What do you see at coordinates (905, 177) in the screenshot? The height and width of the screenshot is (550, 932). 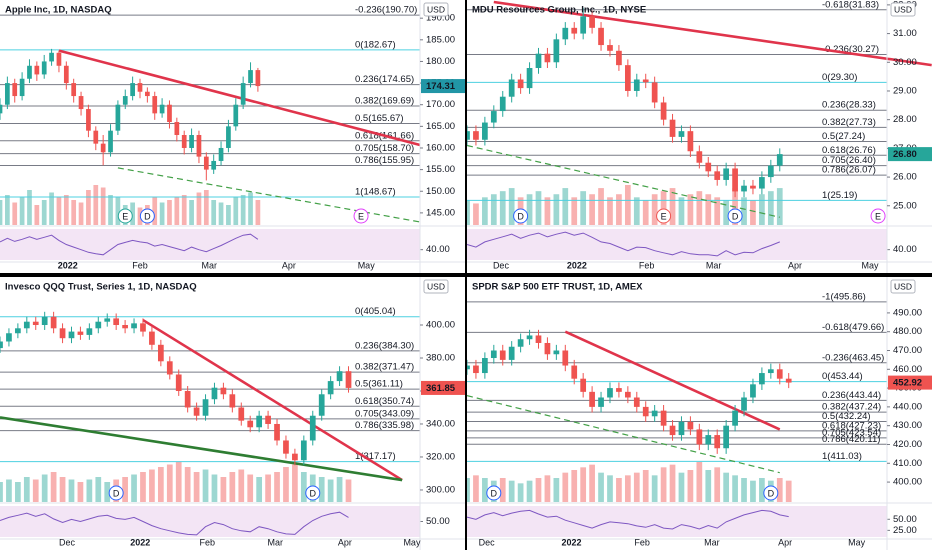 I see `y-tick-label: 26.00` at bounding box center [905, 177].